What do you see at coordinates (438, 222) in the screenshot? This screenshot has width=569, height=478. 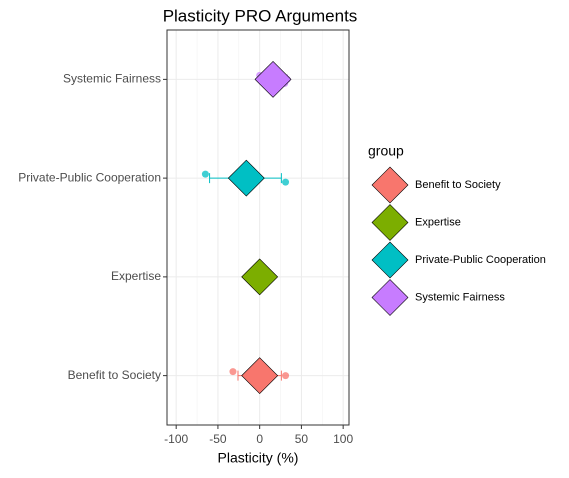 I see `legend-label: Expertise` at bounding box center [438, 222].